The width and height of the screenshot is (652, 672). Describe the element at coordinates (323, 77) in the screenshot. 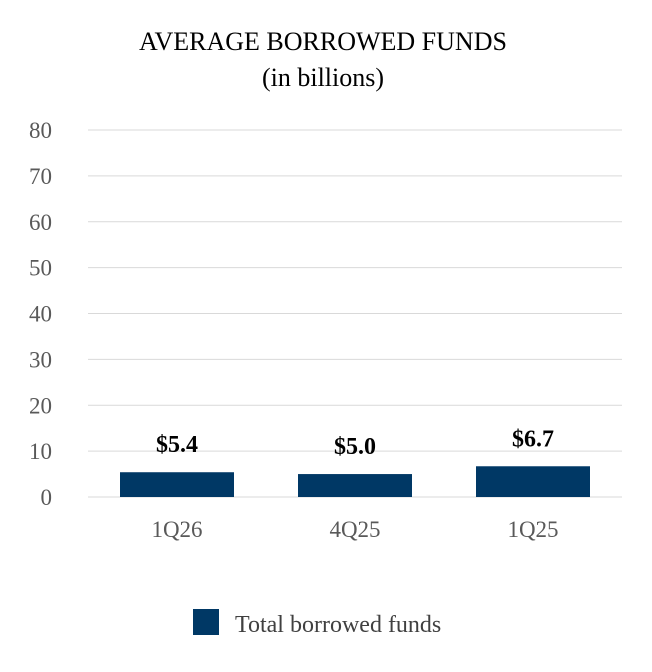

I see `chart-subtitle: (in billions)` at that location.